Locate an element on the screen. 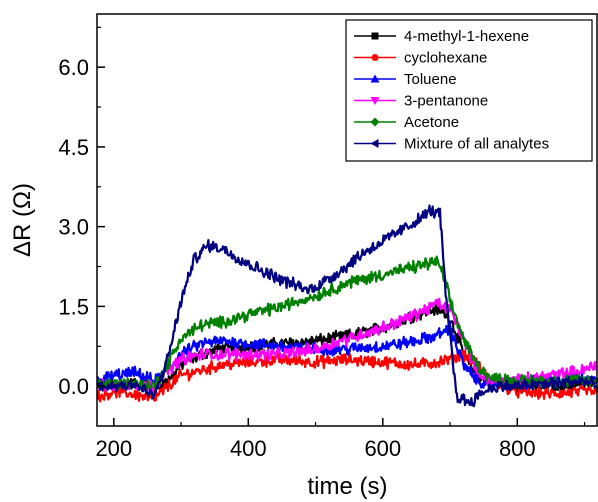 Image resolution: width=598 pixels, height=502 pixels. legend-item: Mixture of all analytes is located at coordinates (451, 144).